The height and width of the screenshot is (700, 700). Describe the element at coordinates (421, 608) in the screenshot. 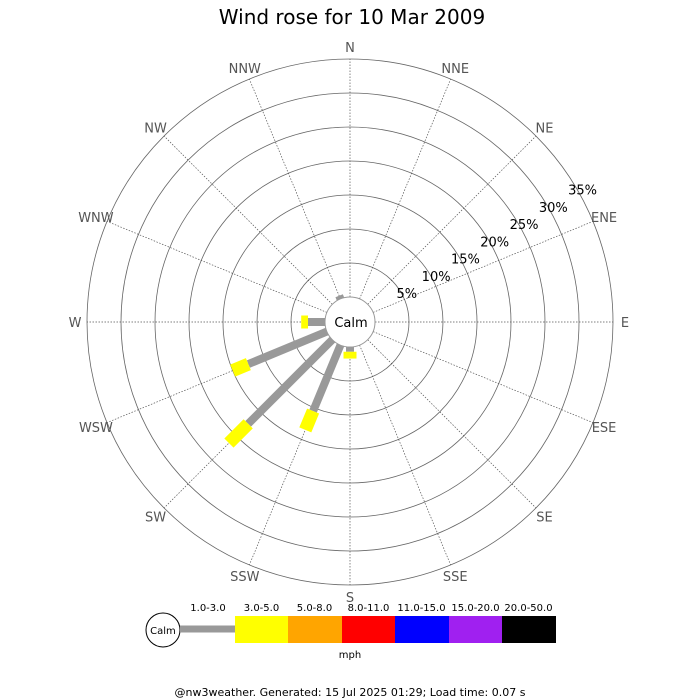

I see `legend-label-11.0-15.0: 11.0-15.0` at that location.